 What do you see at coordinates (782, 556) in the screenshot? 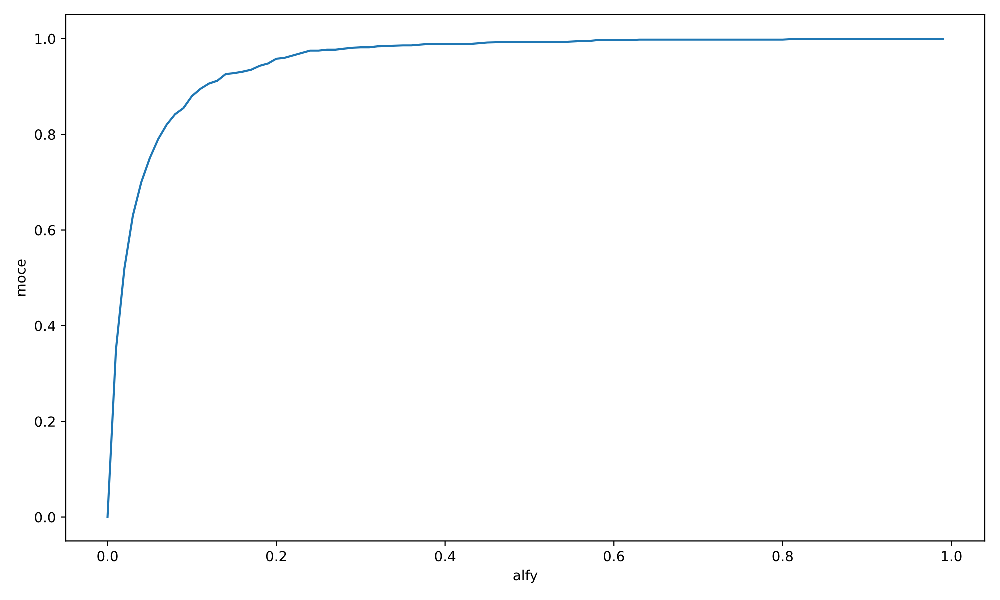
I see `x-tick-label: 0.8` at bounding box center [782, 556].